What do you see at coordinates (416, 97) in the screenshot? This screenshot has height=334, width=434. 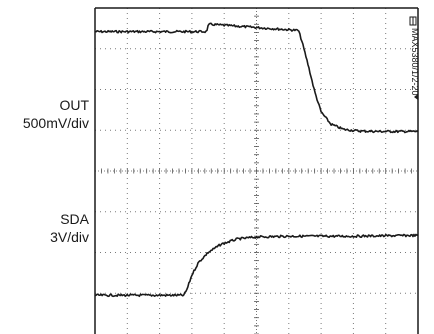 I see `trigger-level-marker` at bounding box center [416, 97].